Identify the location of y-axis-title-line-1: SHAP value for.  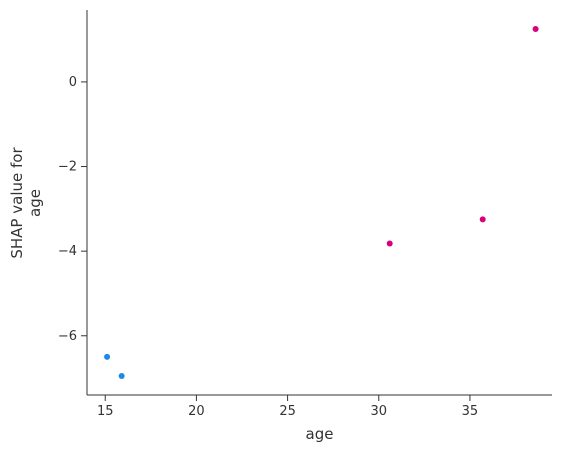
(17, 203).